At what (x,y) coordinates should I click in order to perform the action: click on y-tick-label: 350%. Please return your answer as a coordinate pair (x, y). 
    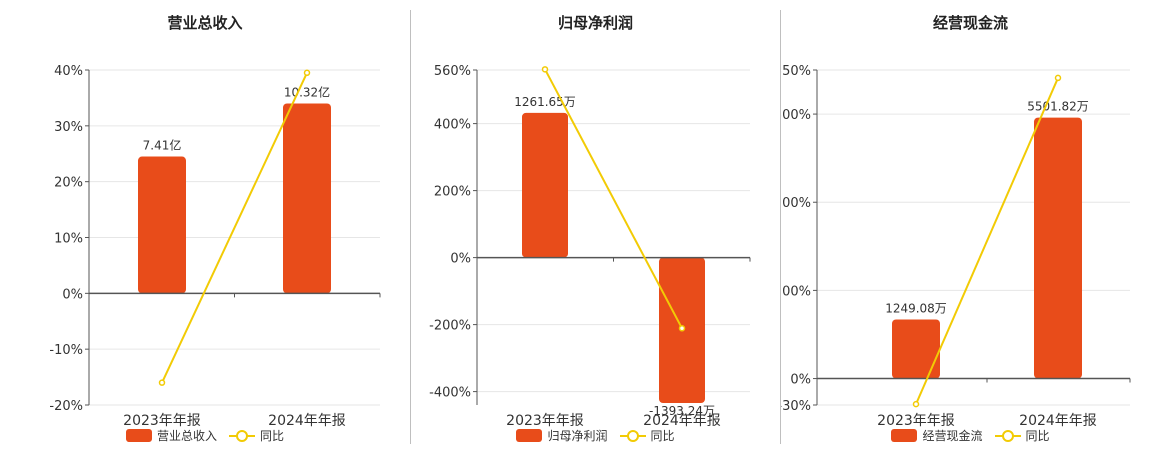
    Looking at the image, I should click on (796, 71).